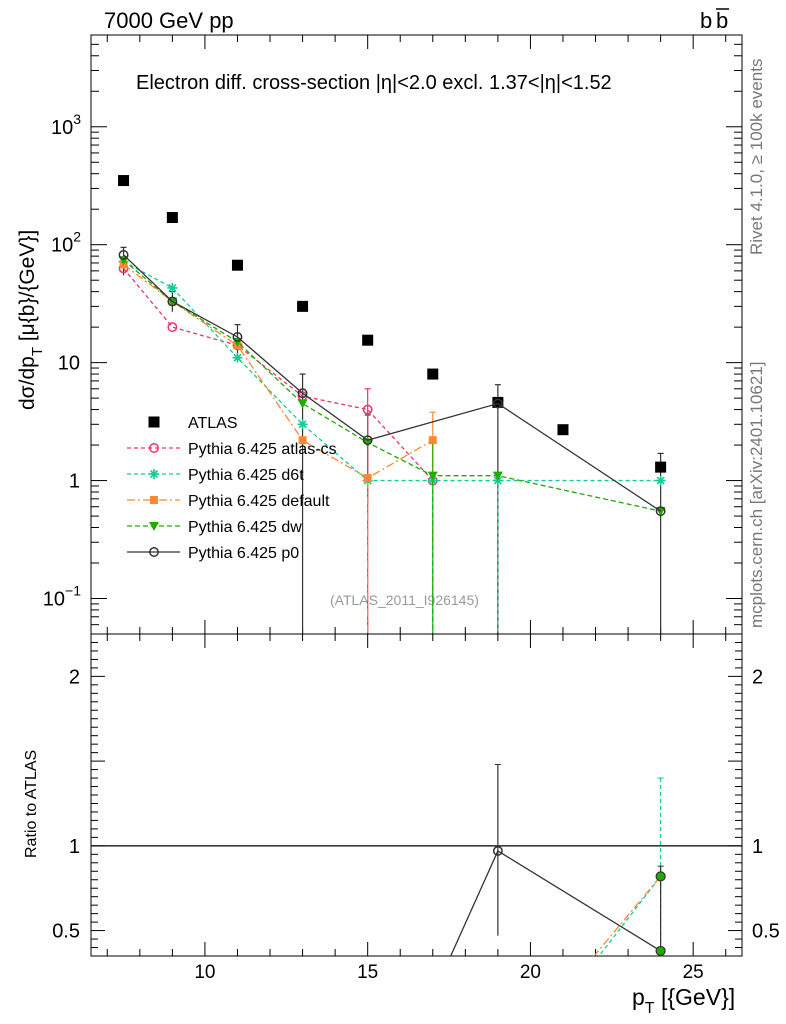 The height and width of the screenshot is (1024, 786). What do you see at coordinates (757, 677) in the screenshot?
I see `ratio-tick-label-right: 2` at bounding box center [757, 677].